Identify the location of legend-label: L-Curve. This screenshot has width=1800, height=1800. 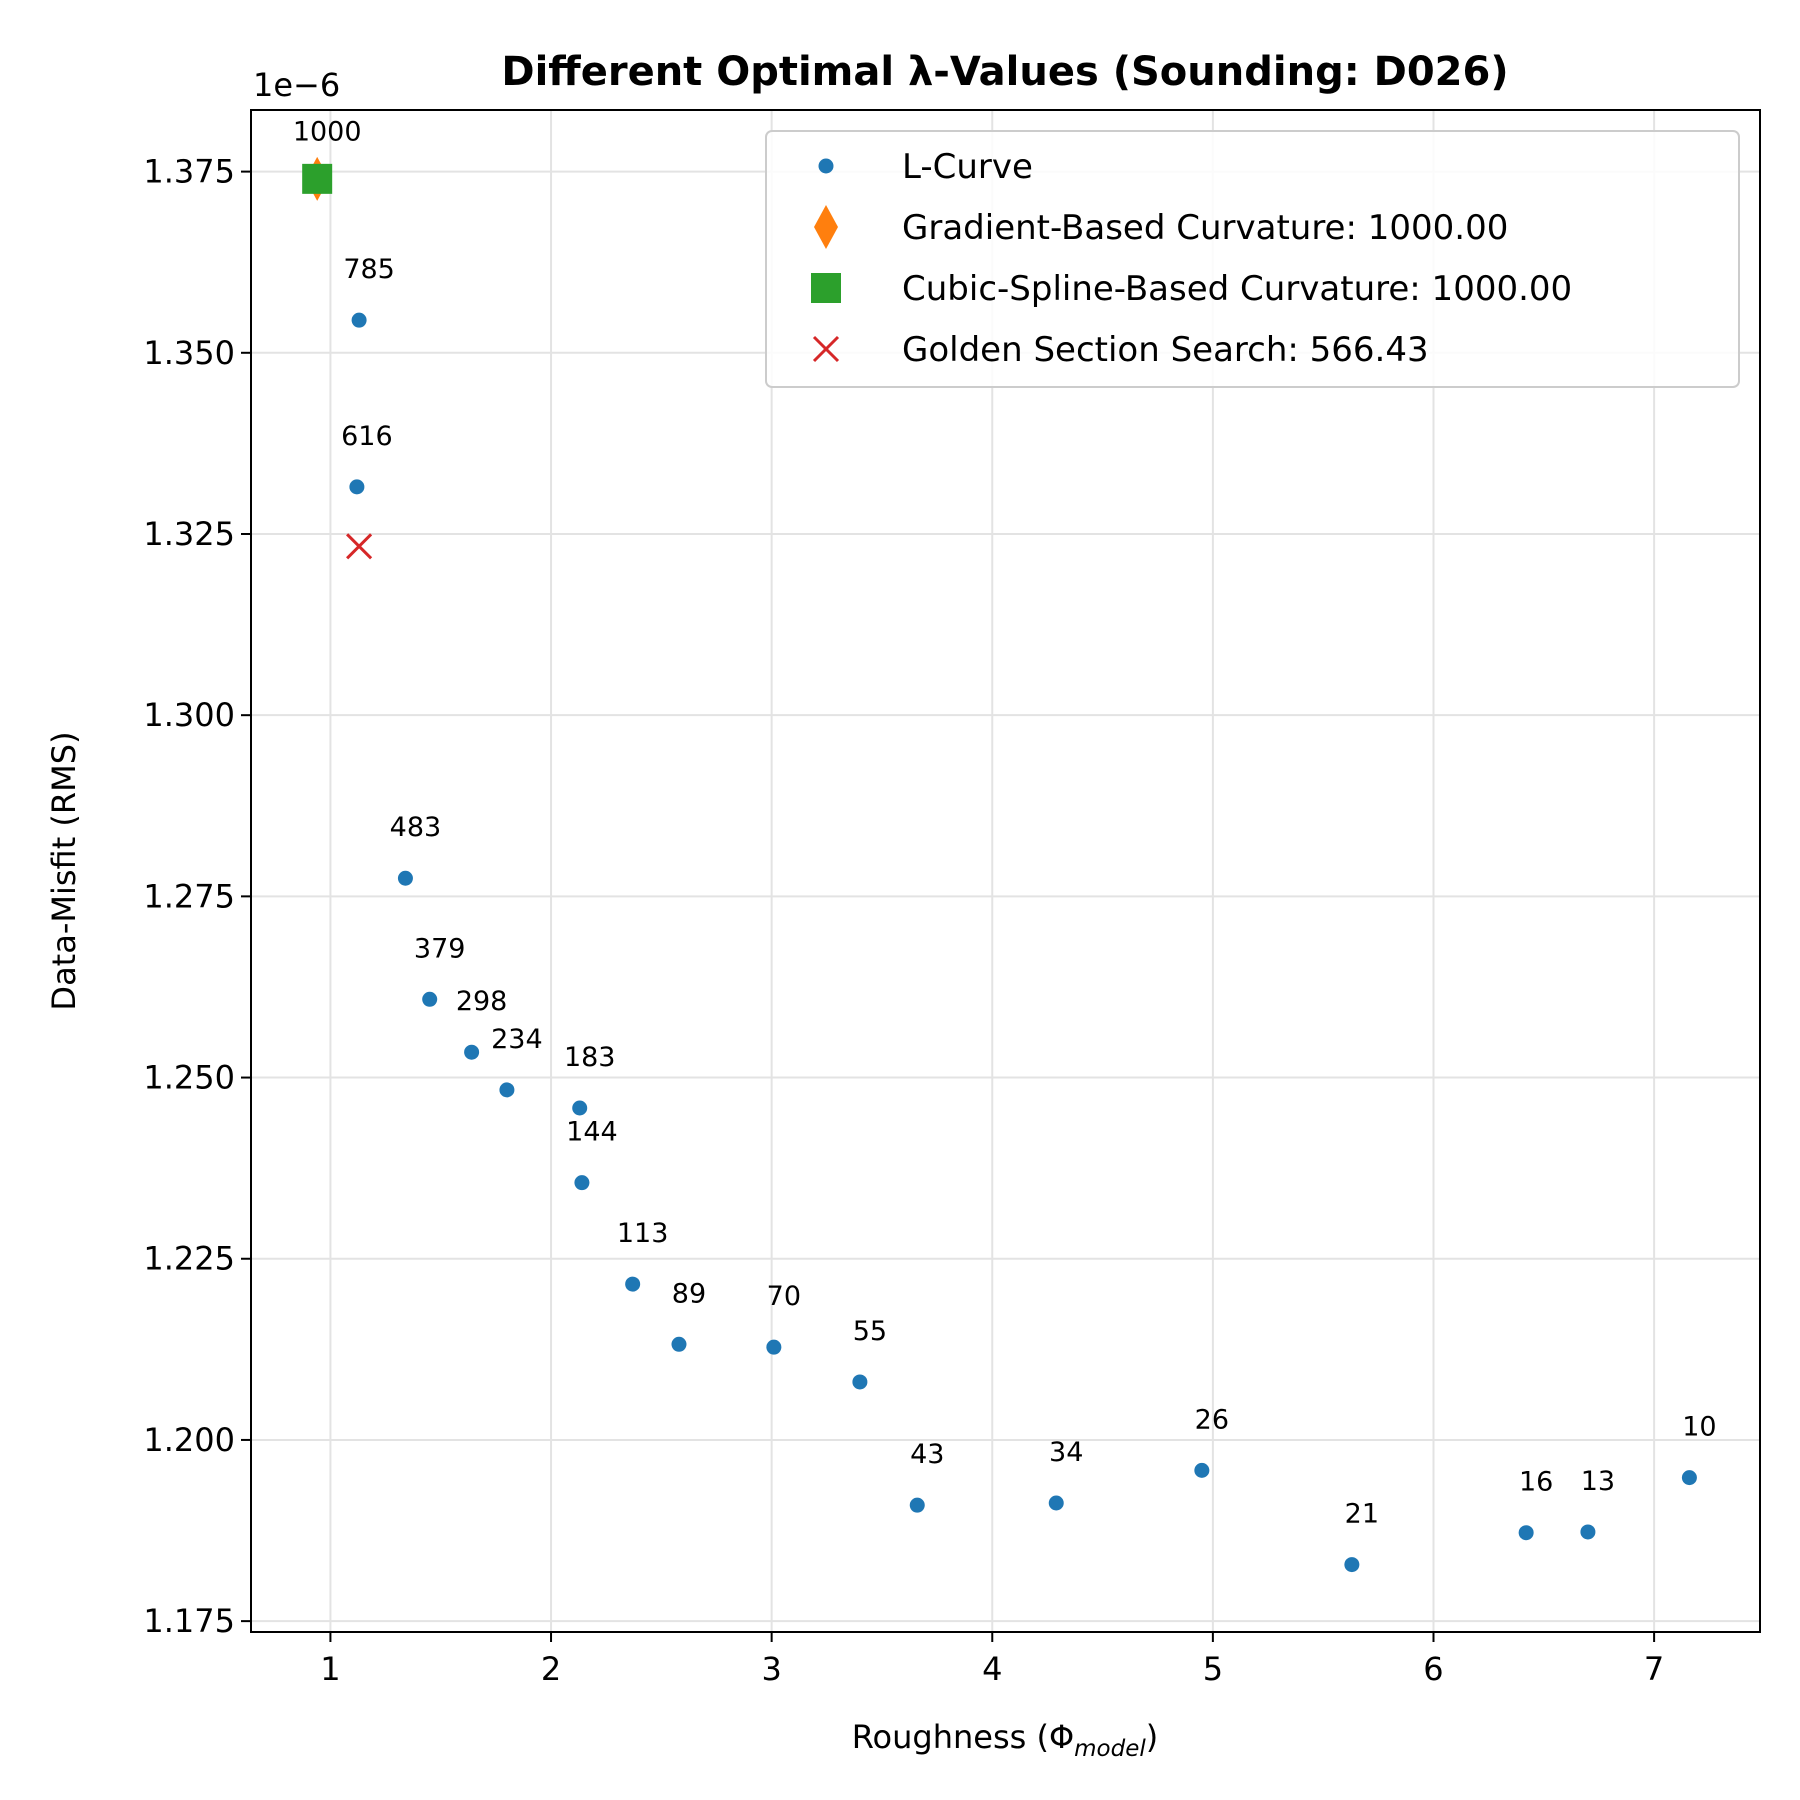
(967, 167).